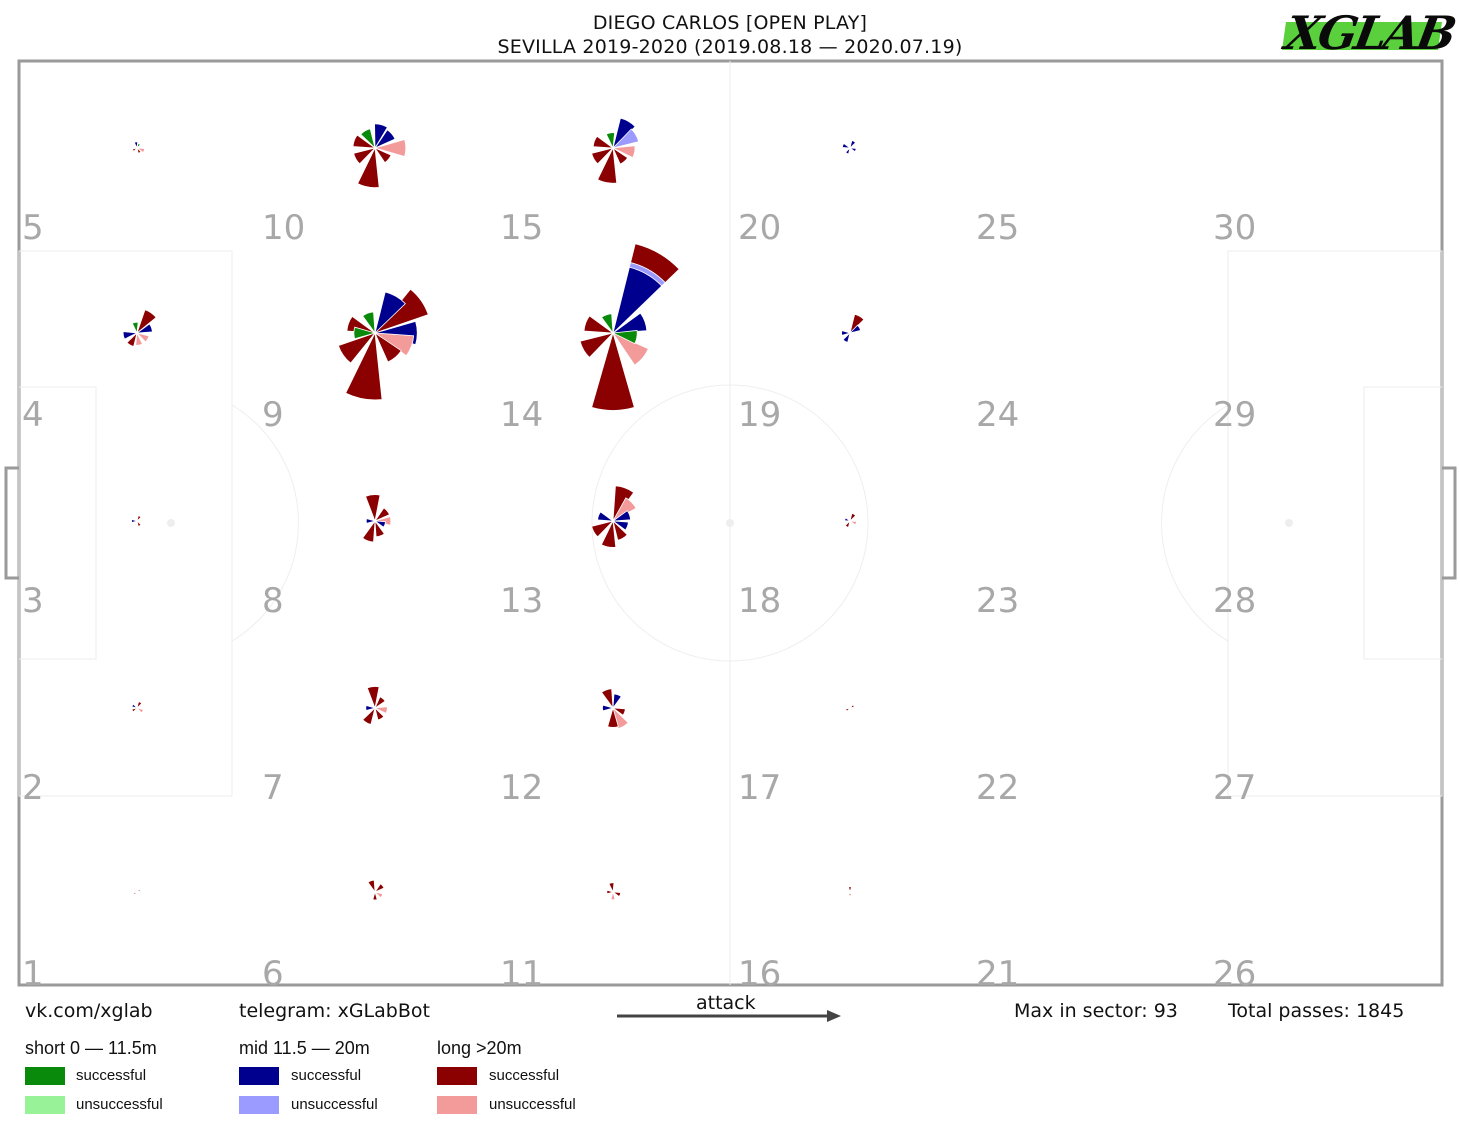 This screenshot has height=1122, width=1460. Describe the element at coordinates (304, 1048) in the screenshot. I see `legend-mid-heading: mid 11.5 — 20m` at that location.